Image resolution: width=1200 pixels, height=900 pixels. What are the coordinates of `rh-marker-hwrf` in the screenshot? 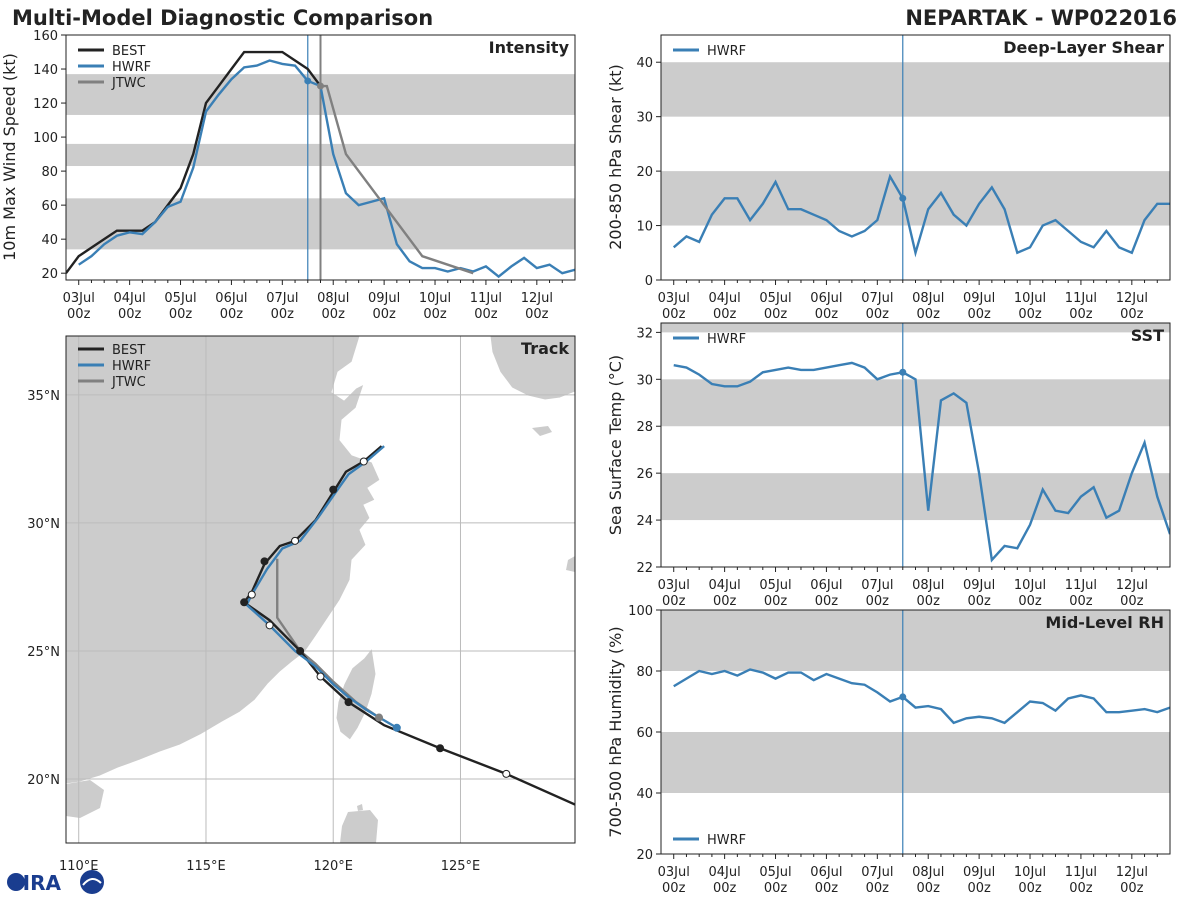 It's located at (903, 697).